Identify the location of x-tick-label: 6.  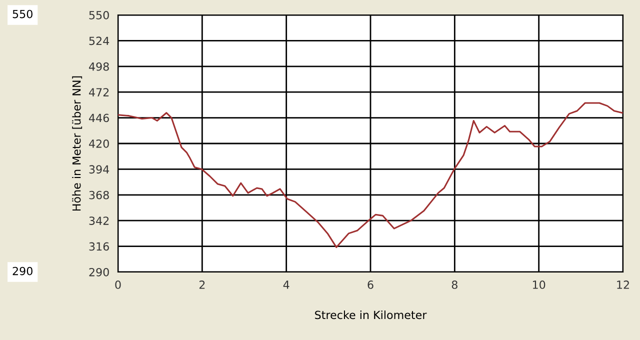
(371, 284).